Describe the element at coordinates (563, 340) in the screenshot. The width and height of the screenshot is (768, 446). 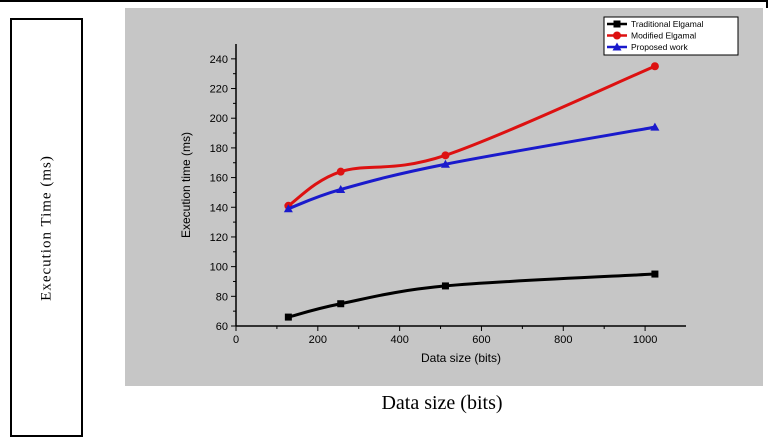
I see `x-tick-label: 800` at that location.